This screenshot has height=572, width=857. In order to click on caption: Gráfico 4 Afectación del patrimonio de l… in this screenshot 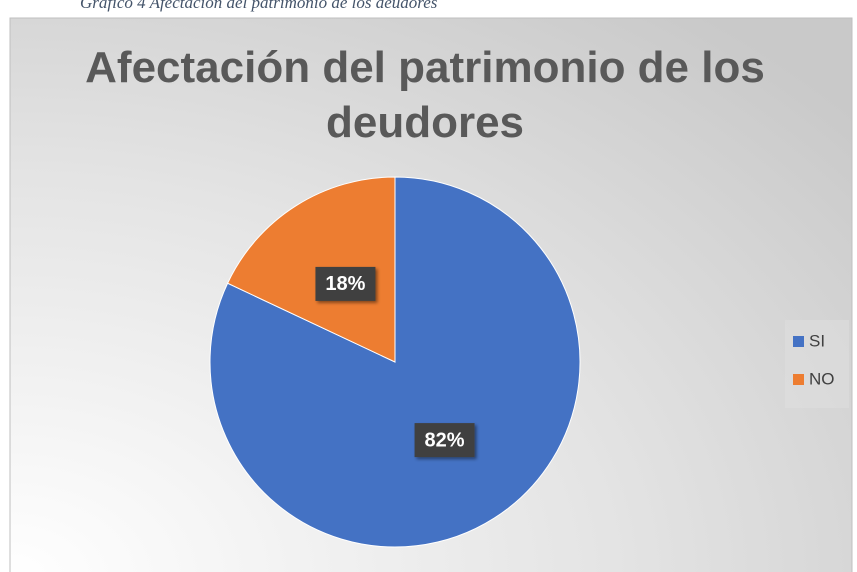, I will do `click(259, 6)`.